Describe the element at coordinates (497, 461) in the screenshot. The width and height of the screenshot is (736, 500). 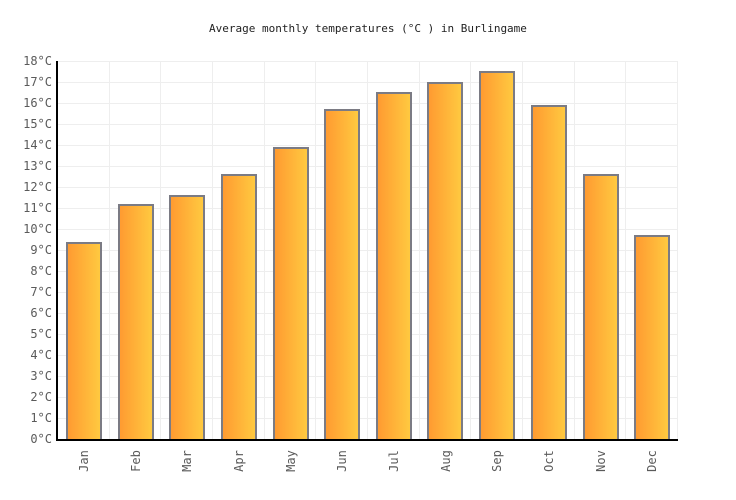
I see `x-axis-month-label: Sep` at that location.